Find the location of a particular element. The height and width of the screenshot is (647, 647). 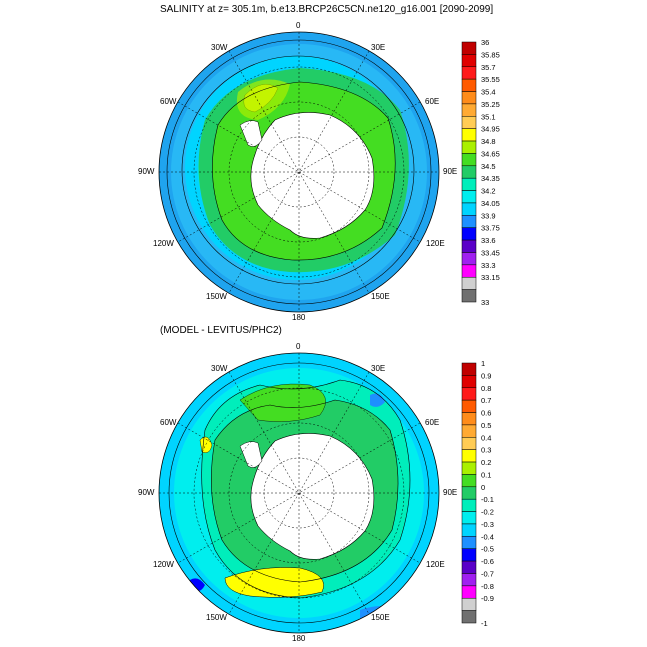

colorbar-tick-label: 0.6 is located at coordinates (486, 413).